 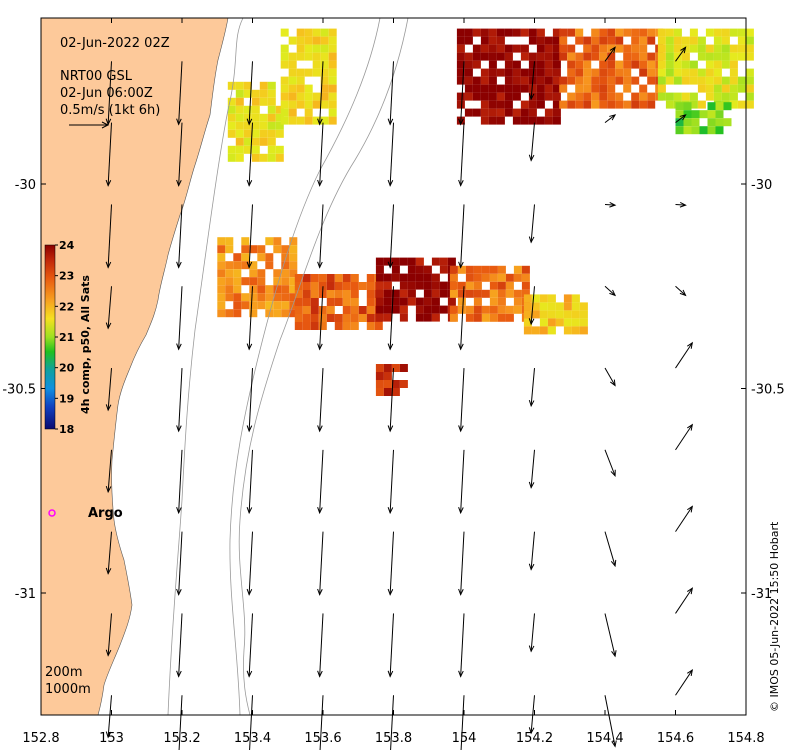 What do you see at coordinates (63, 672) in the screenshot?
I see `contour-label-200m: 200m` at bounding box center [63, 672].